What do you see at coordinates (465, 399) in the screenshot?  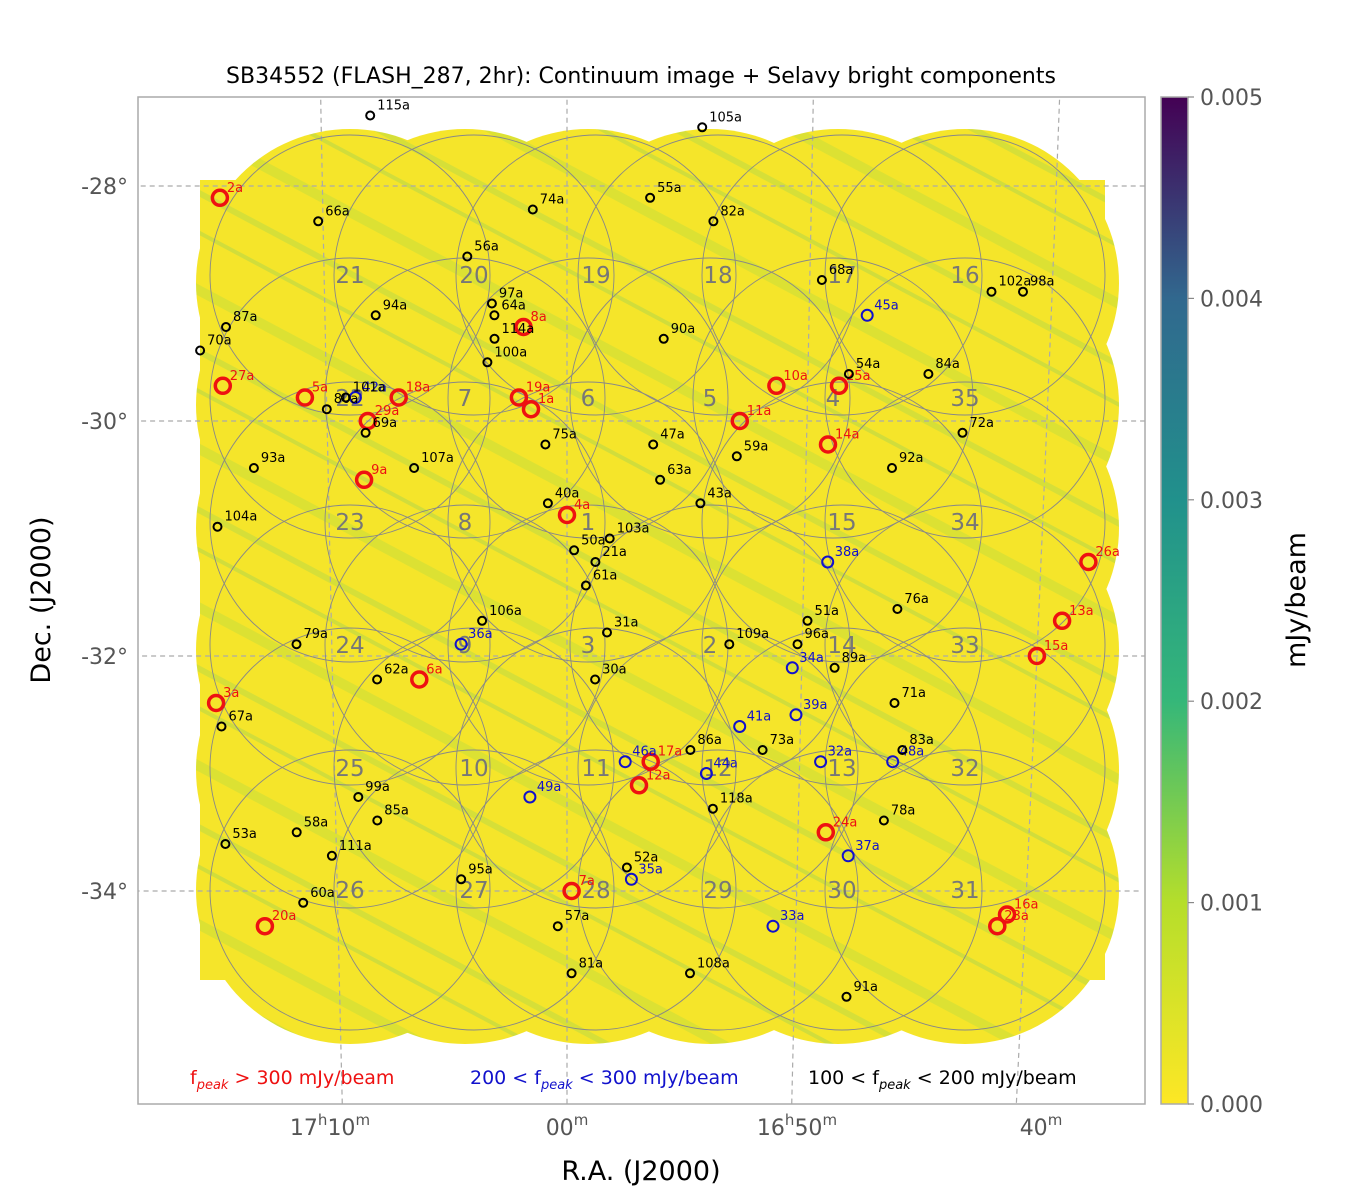 I see `beam-number-7: 7` at bounding box center [465, 399].